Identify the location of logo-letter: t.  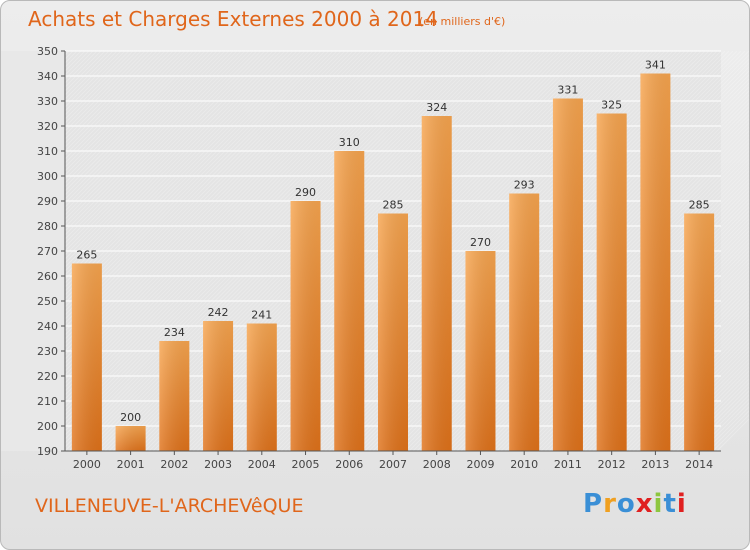
(670, 504).